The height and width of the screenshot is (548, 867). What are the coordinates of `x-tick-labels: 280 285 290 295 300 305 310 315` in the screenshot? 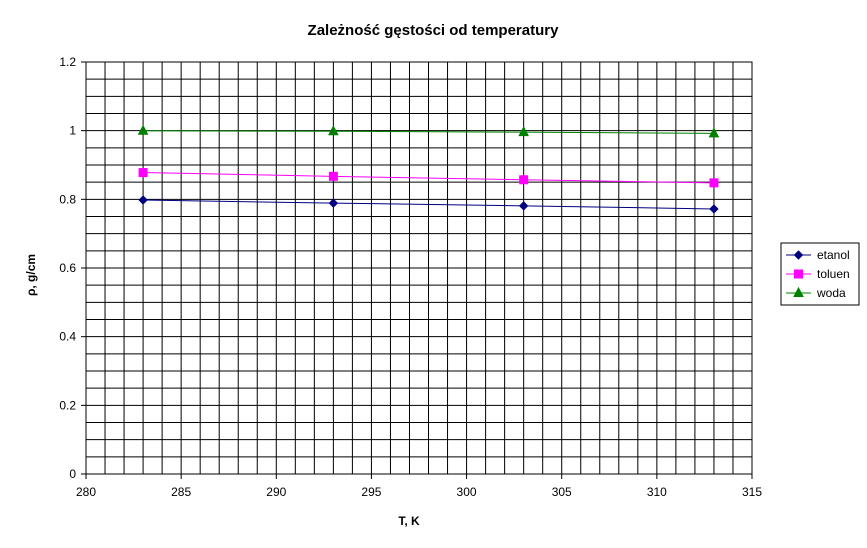 It's located at (419, 486).